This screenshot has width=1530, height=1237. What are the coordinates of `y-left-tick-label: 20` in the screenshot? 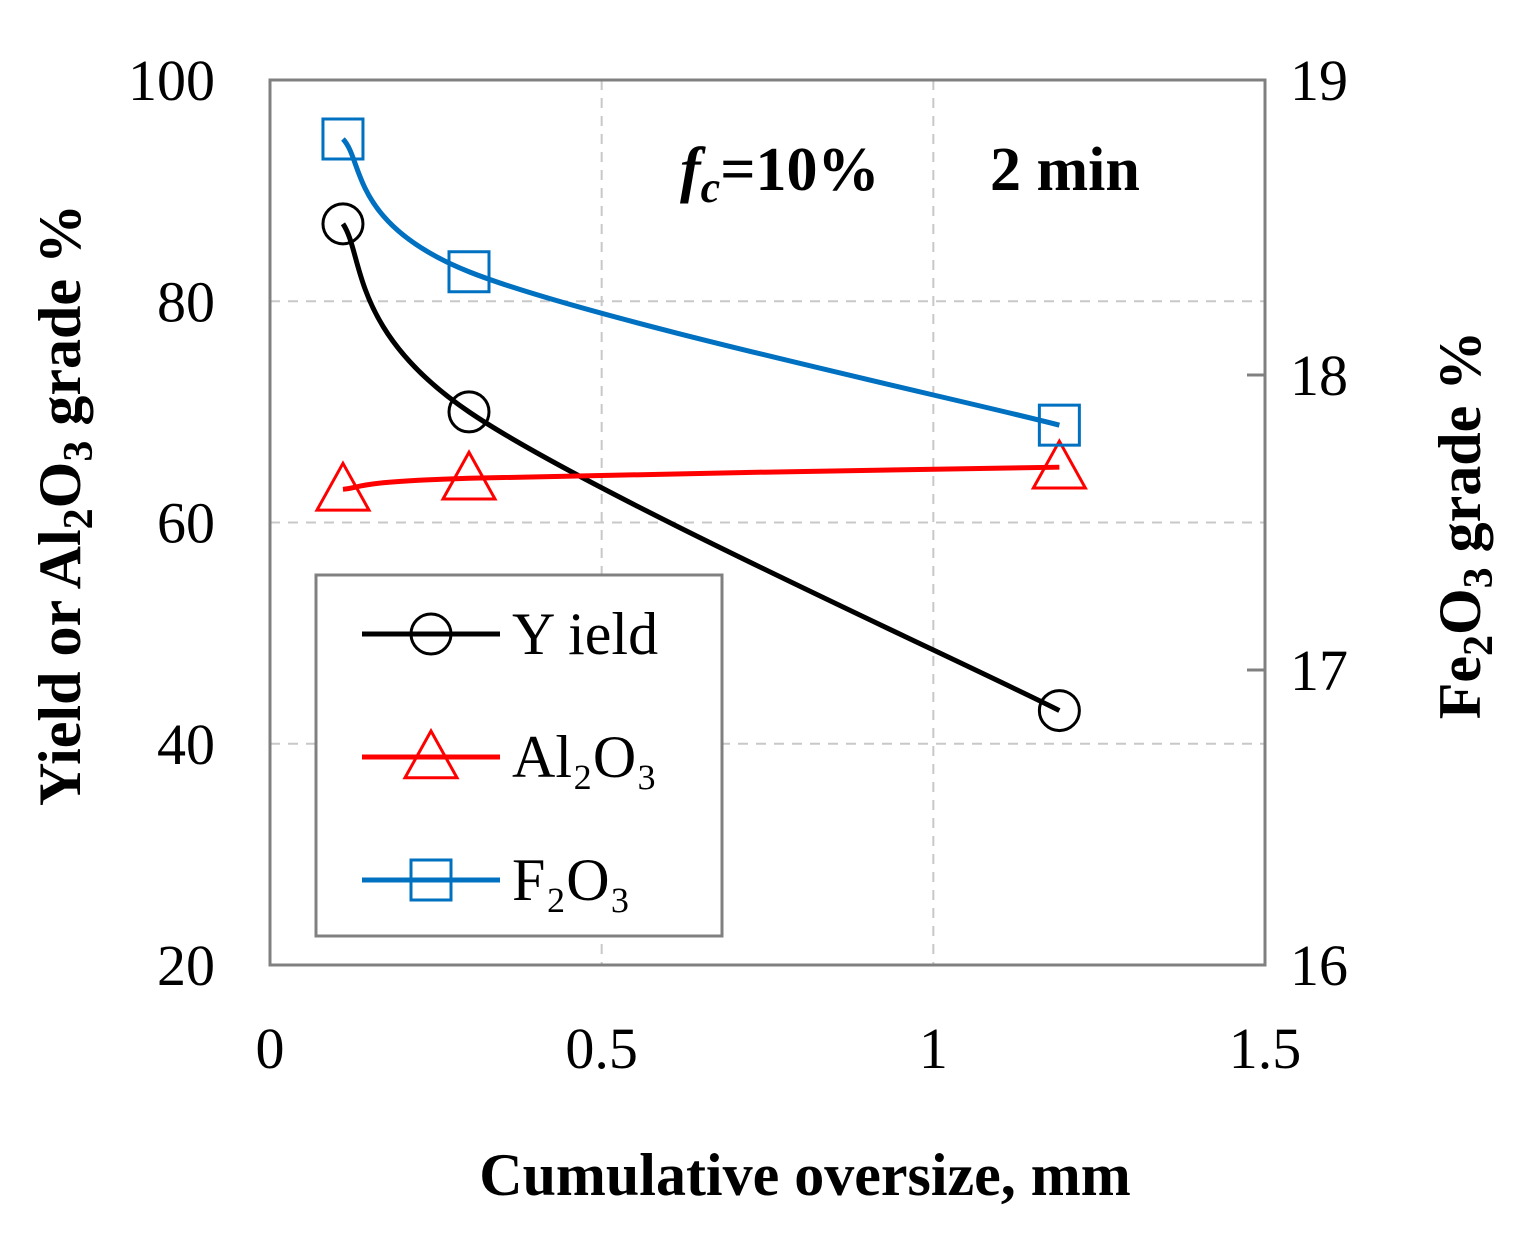 It's located at (186, 965).